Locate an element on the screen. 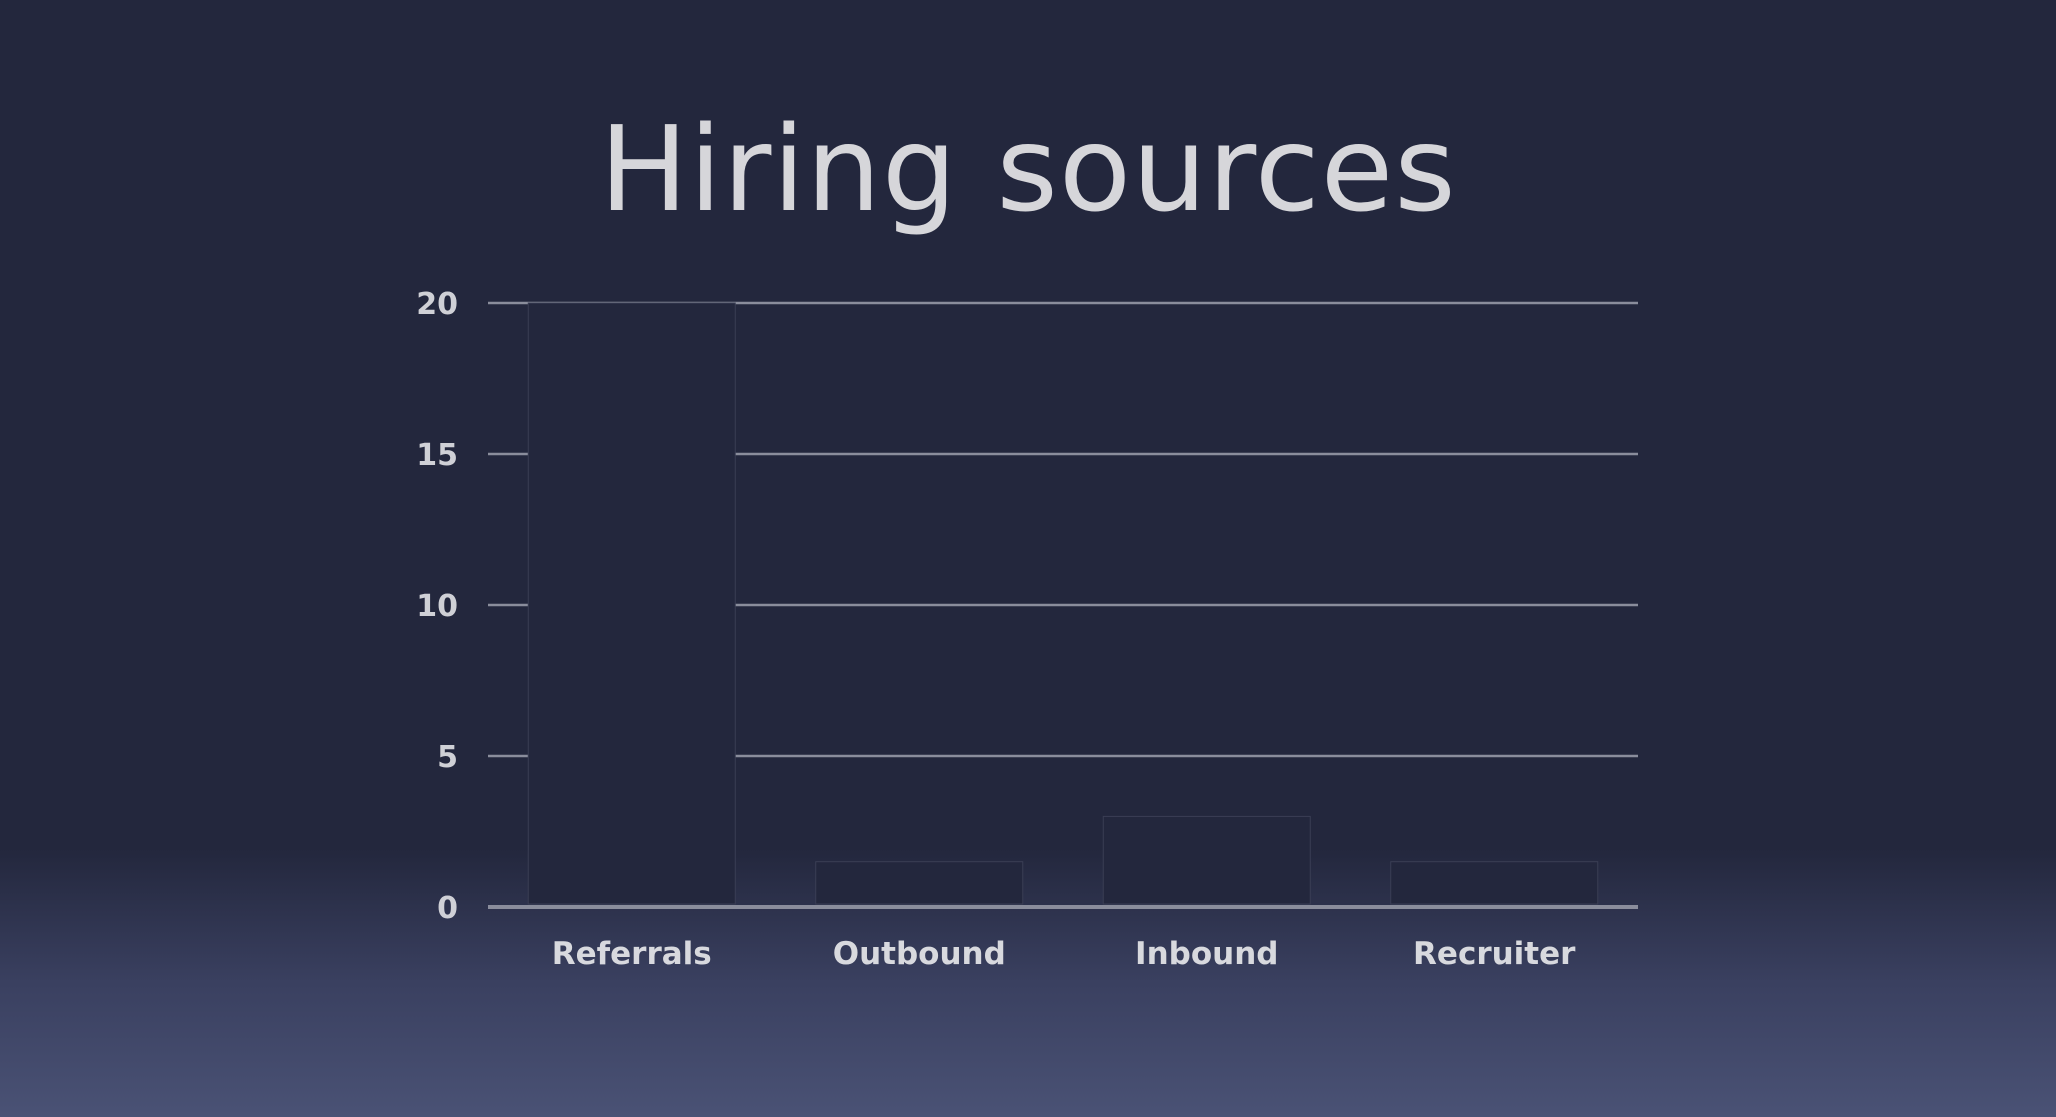 The height and width of the screenshot is (1117, 2056). y-tick-label: 10 is located at coordinates (437, 606).